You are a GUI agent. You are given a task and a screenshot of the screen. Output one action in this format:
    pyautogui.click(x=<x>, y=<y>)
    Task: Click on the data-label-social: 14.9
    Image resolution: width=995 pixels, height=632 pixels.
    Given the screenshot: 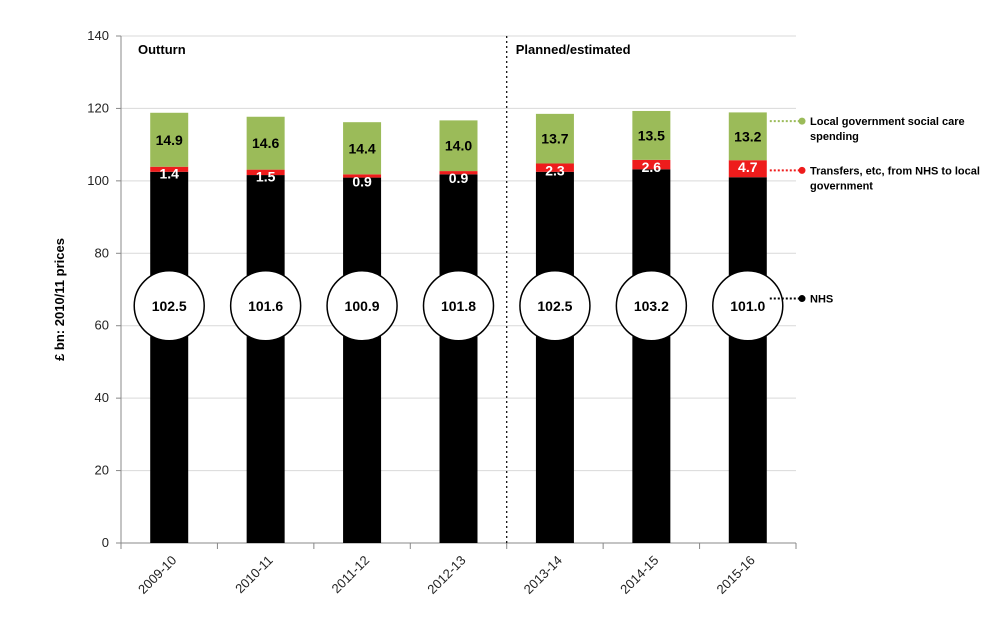 What is the action you would take?
    pyautogui.click(x=169, y=140)
    